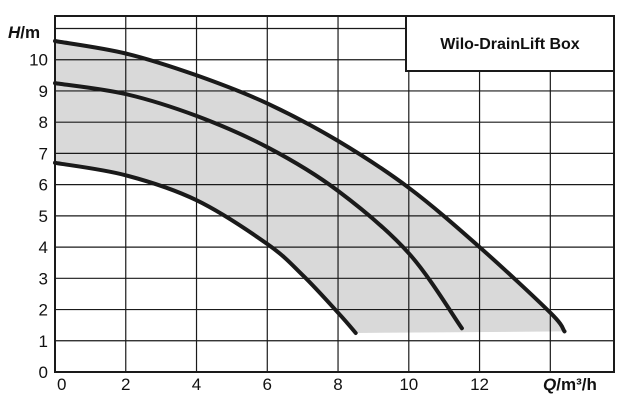  I want to click on x-tick-label: 4, so click(196, 384).